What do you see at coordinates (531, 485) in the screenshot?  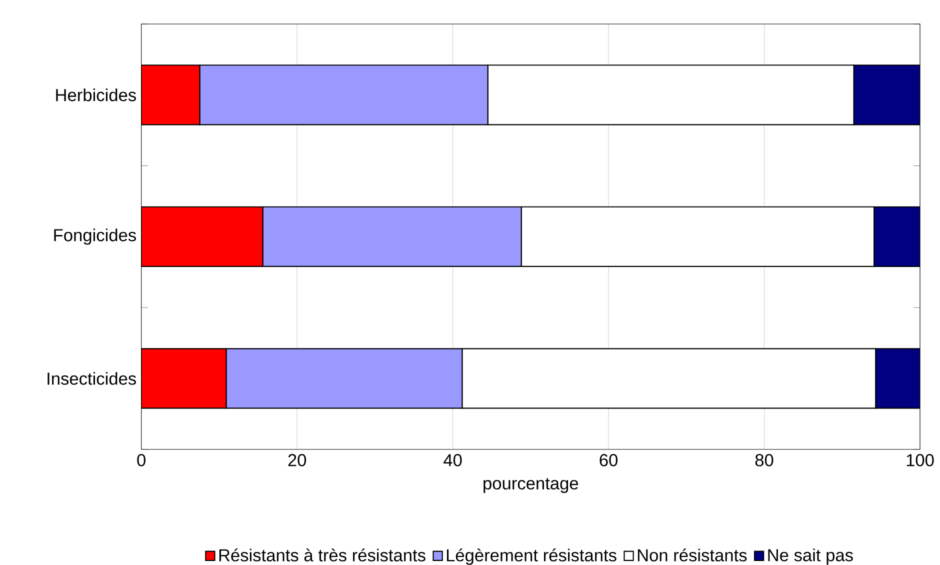 I see `x-axis-title: pourcentage` at bounding box center [531, 485].